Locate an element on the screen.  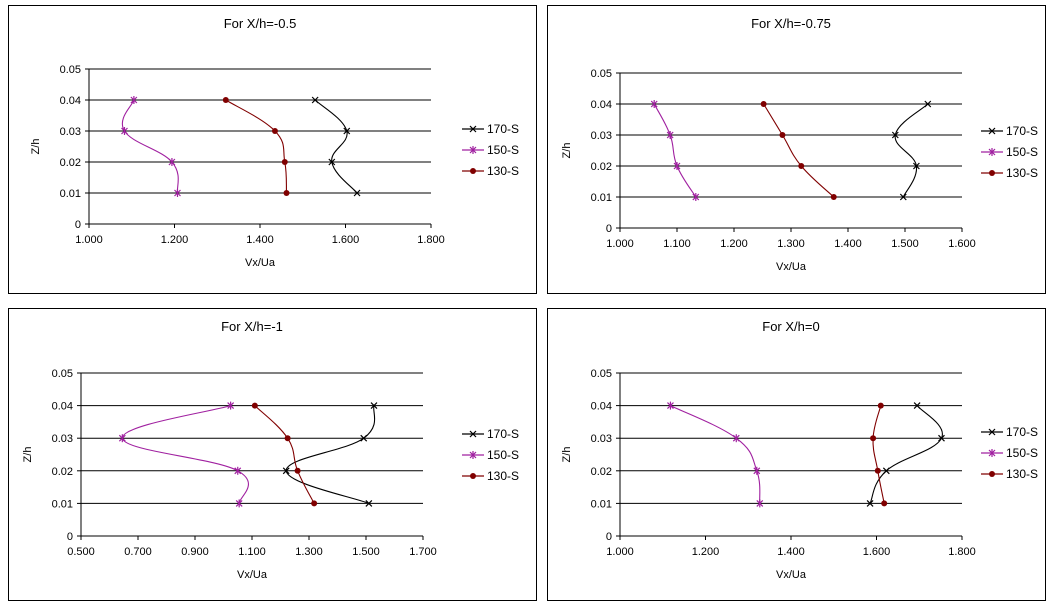
chart-title: For X/h=0 is located at coordinates (790, 326).